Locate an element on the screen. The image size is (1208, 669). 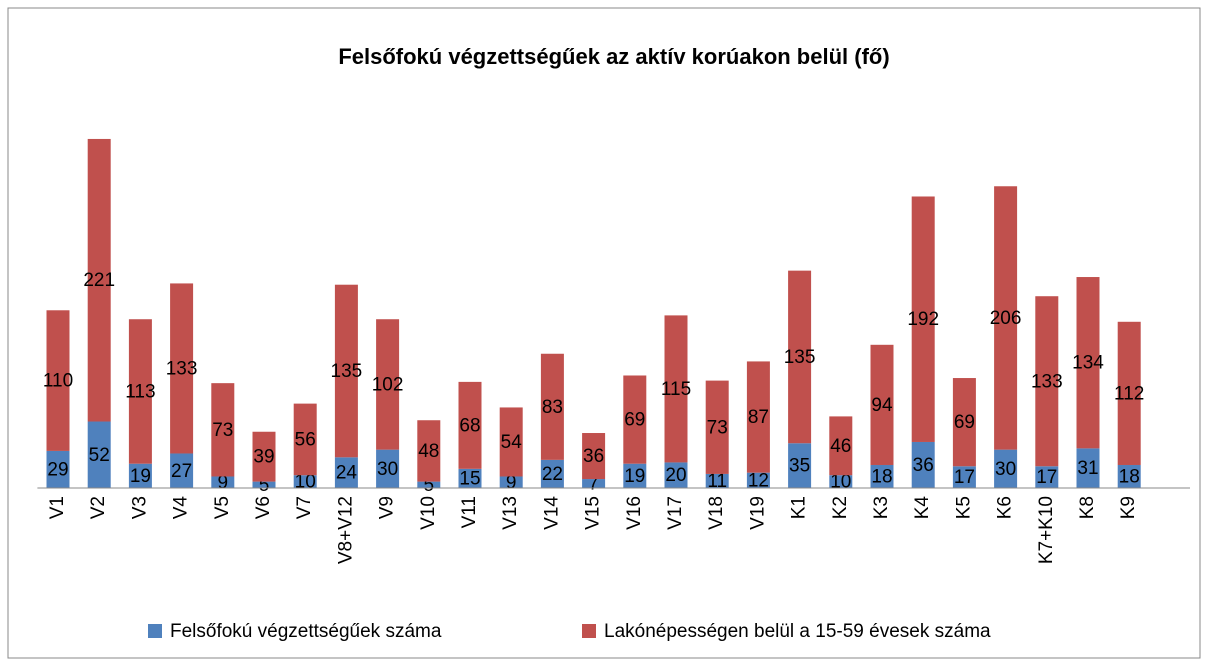
x-tick-label: V6 is located at coordinates (263, 507).